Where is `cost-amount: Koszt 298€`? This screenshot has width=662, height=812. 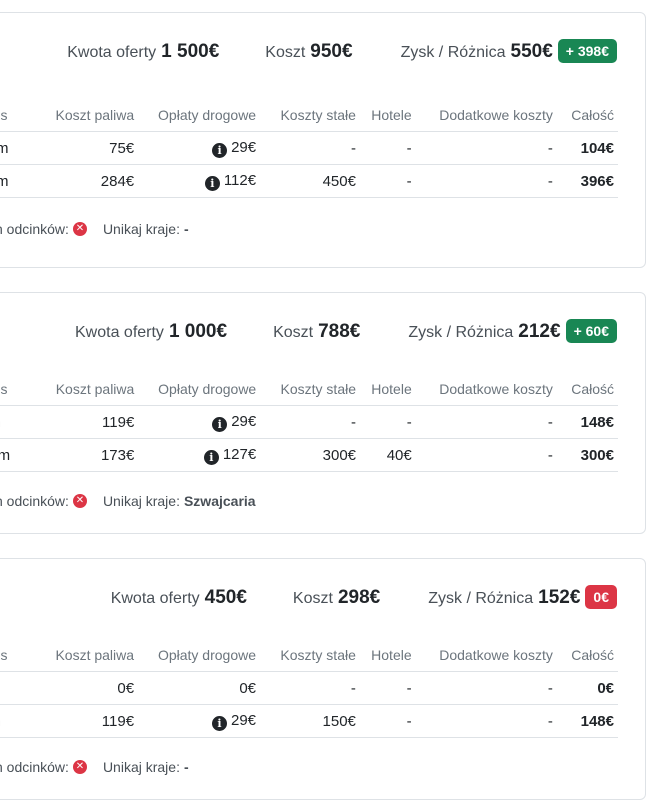 cost-amount: Koszt 298€ is located at coordinates (336, 598).